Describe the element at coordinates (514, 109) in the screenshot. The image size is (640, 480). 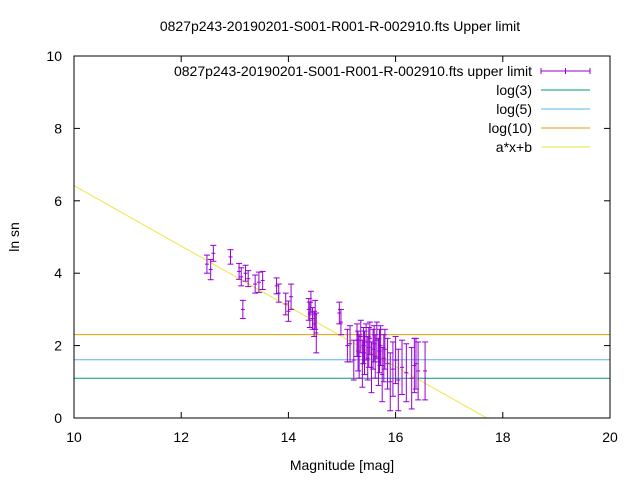
I see `legend-label: log(5)` at that location.